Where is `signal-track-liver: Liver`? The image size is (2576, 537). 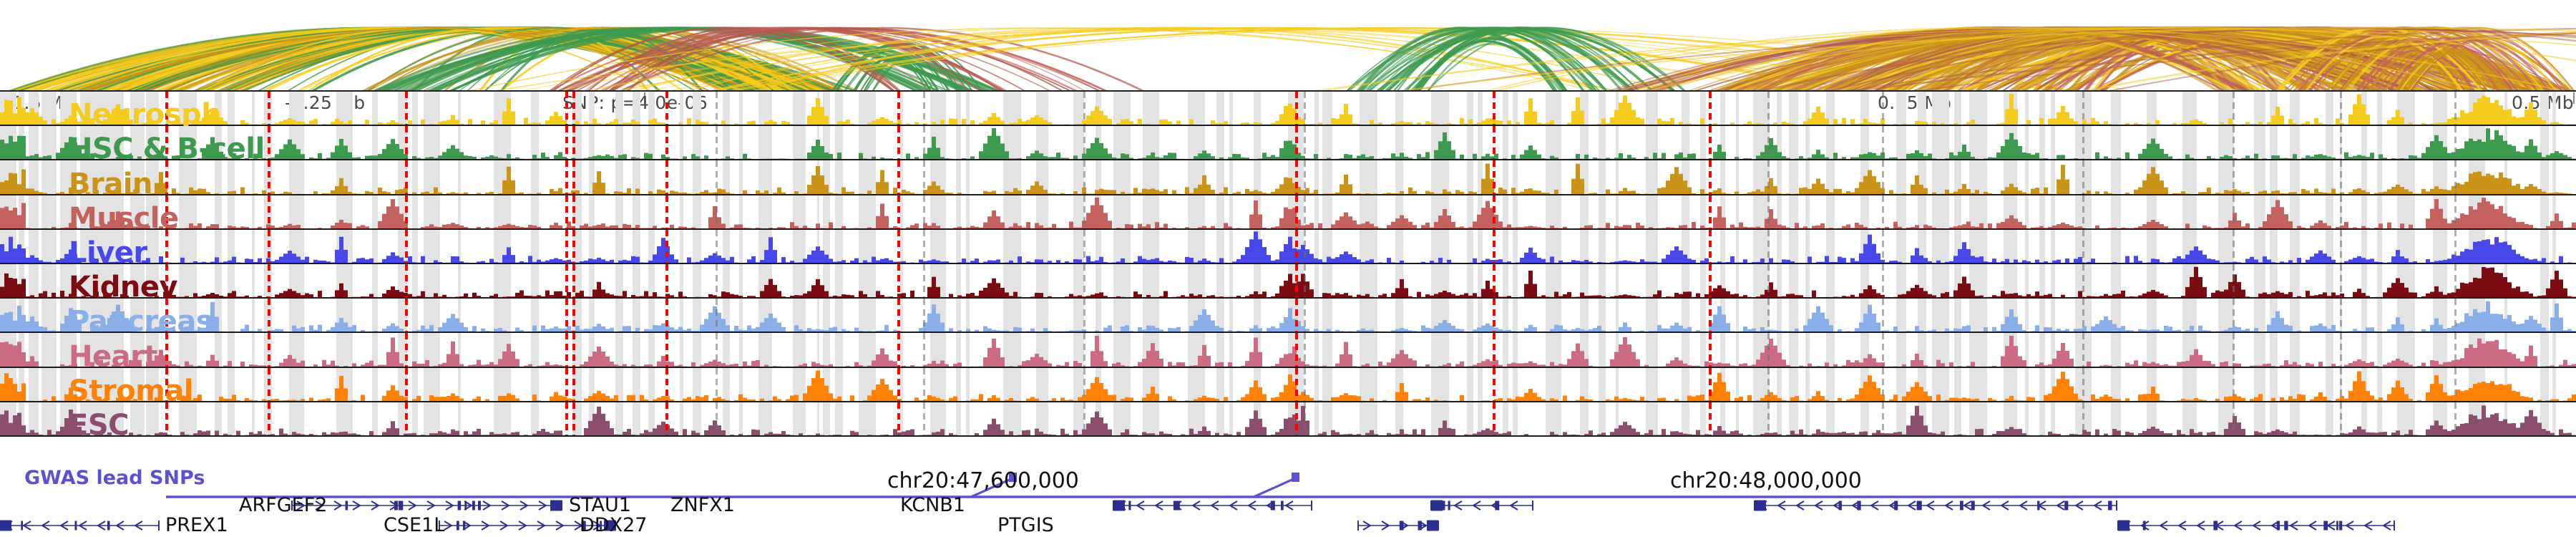
signal-track-liver: Liver is located at coordinates (1288, 246).